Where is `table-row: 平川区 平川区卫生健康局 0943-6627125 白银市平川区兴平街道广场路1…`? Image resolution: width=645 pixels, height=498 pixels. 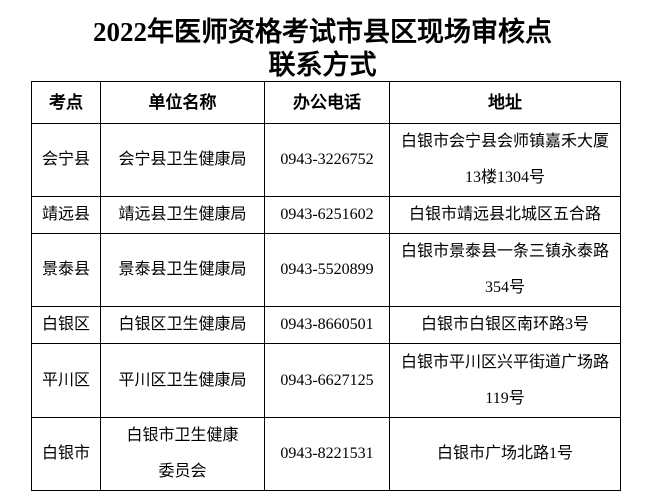
table-row: 平川区 平川区卫生健康局 0943-6627125 白银市平川区兴平街道广场路1… is located at coordinates (326, 380).